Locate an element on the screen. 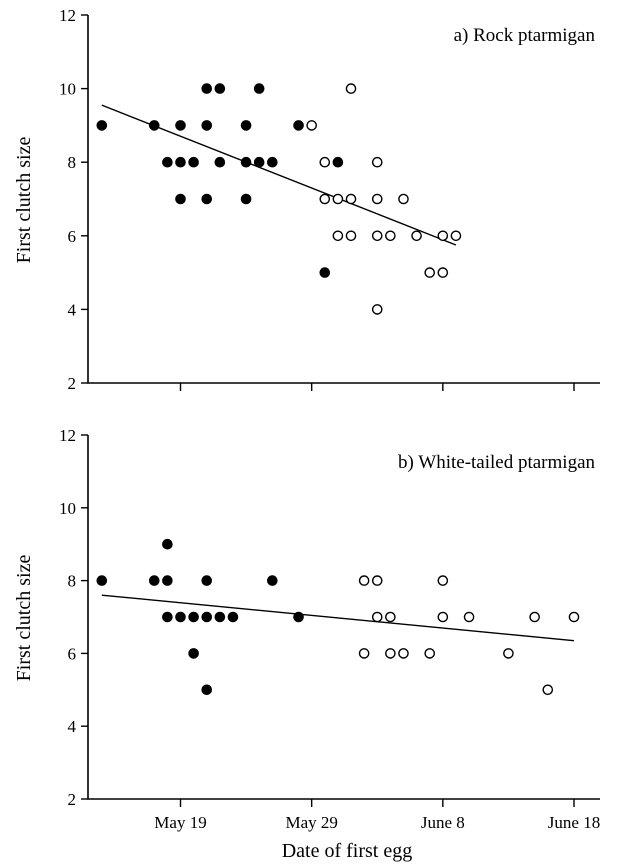  panel-title: a) Rock ptarmigan is located at coordinates (525, 35).